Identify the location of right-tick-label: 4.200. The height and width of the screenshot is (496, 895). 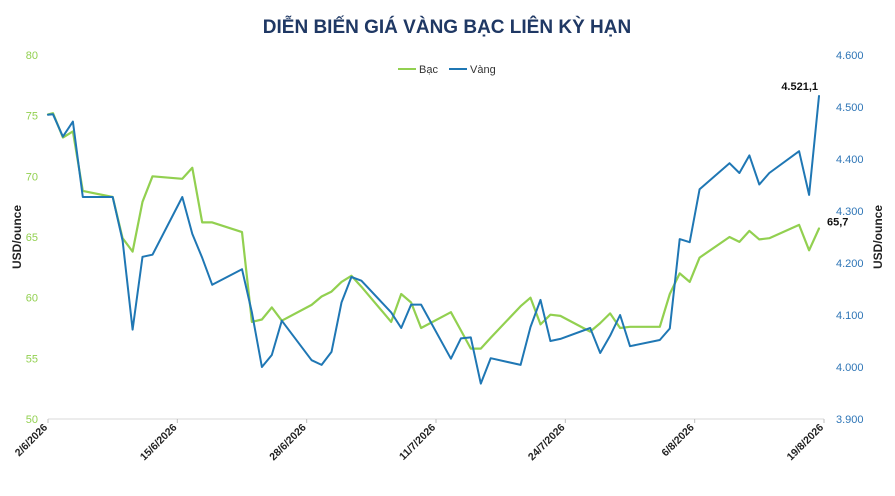
(850, 264).